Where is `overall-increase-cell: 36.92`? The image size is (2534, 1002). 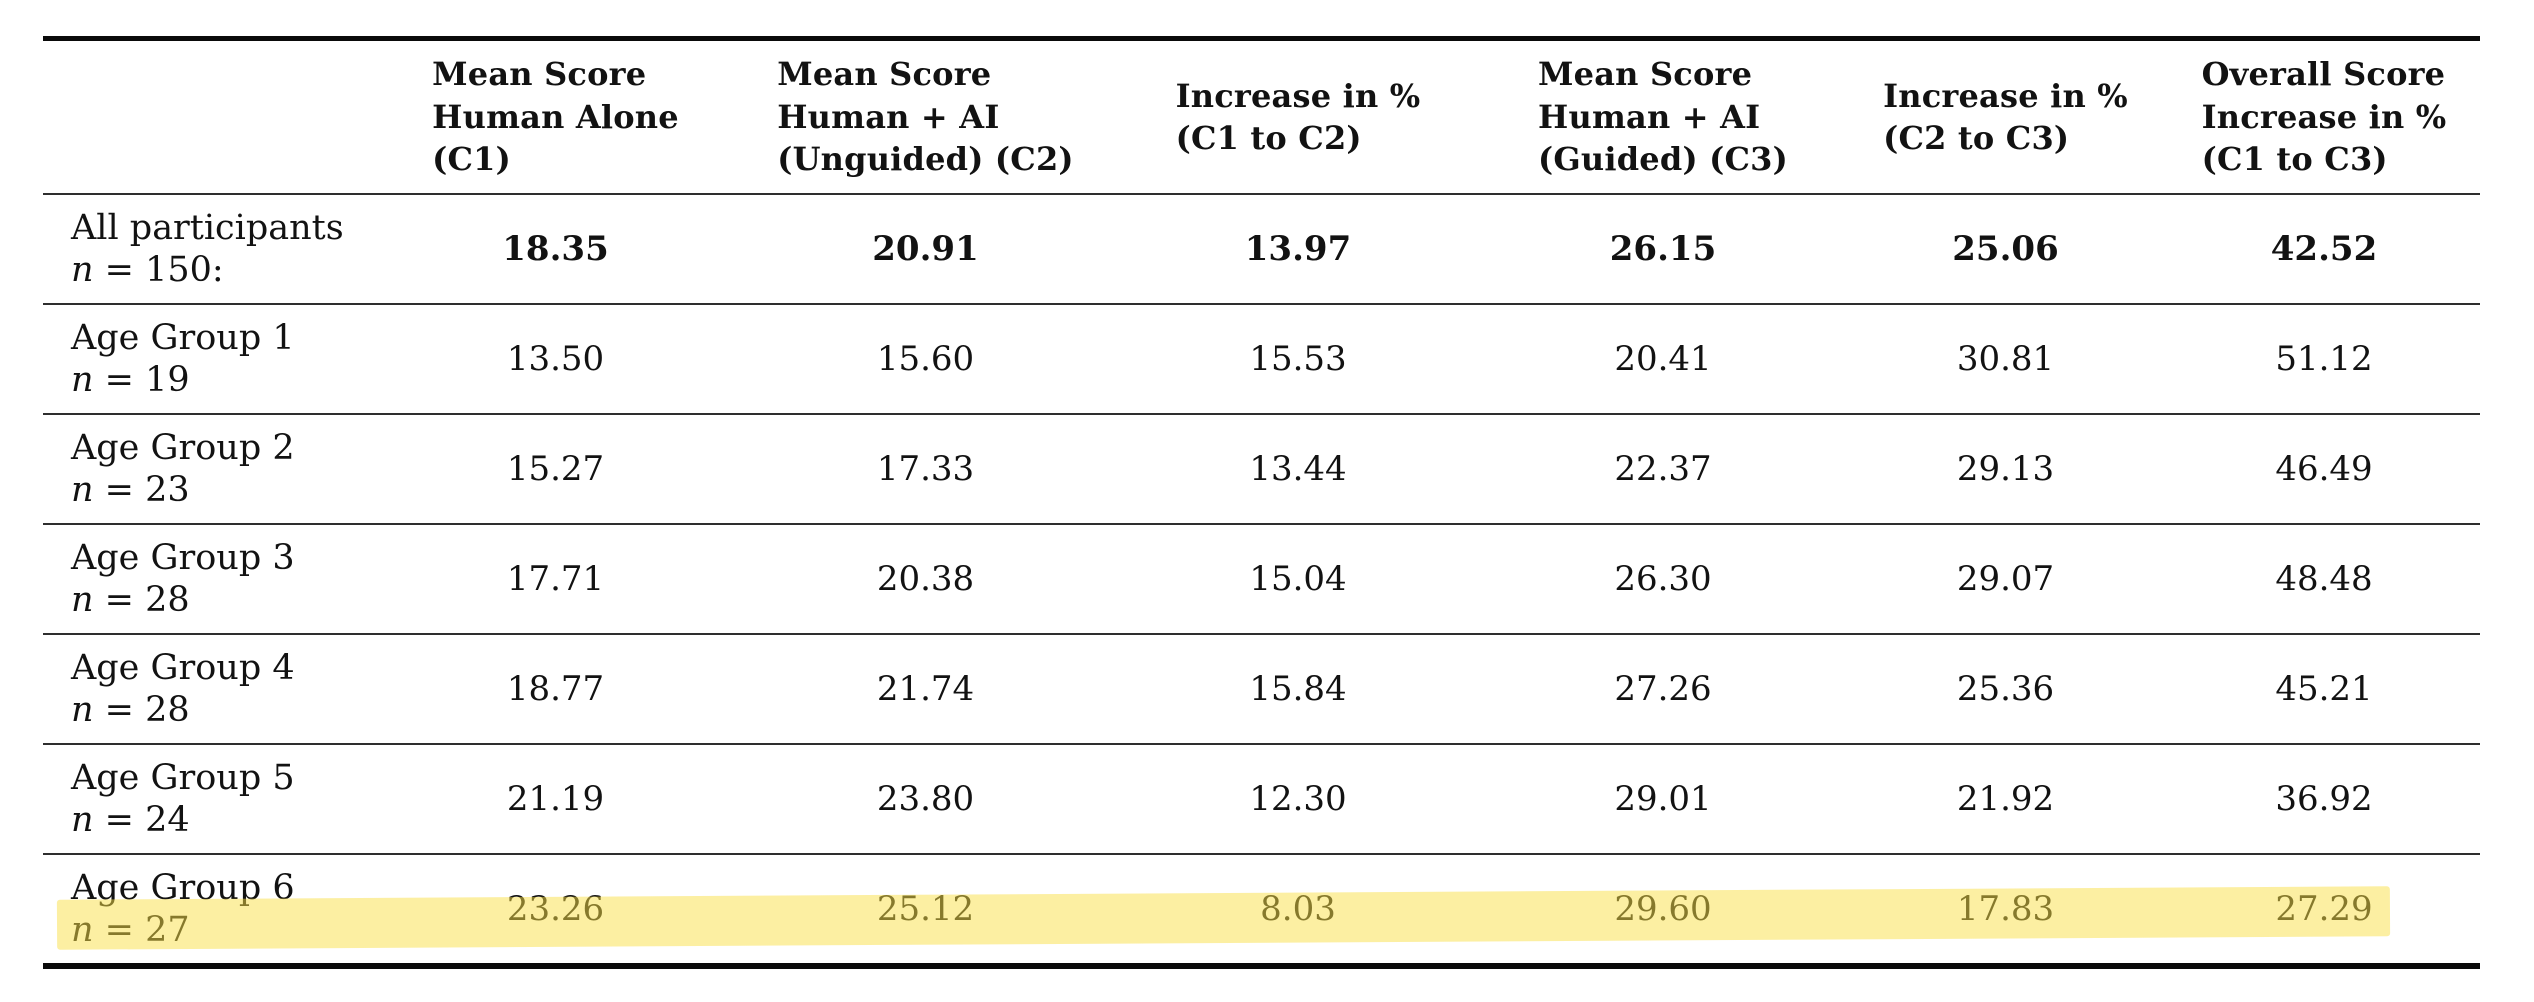 overall-increase-cell: 36.92 is located at coordinates (2324, 798).